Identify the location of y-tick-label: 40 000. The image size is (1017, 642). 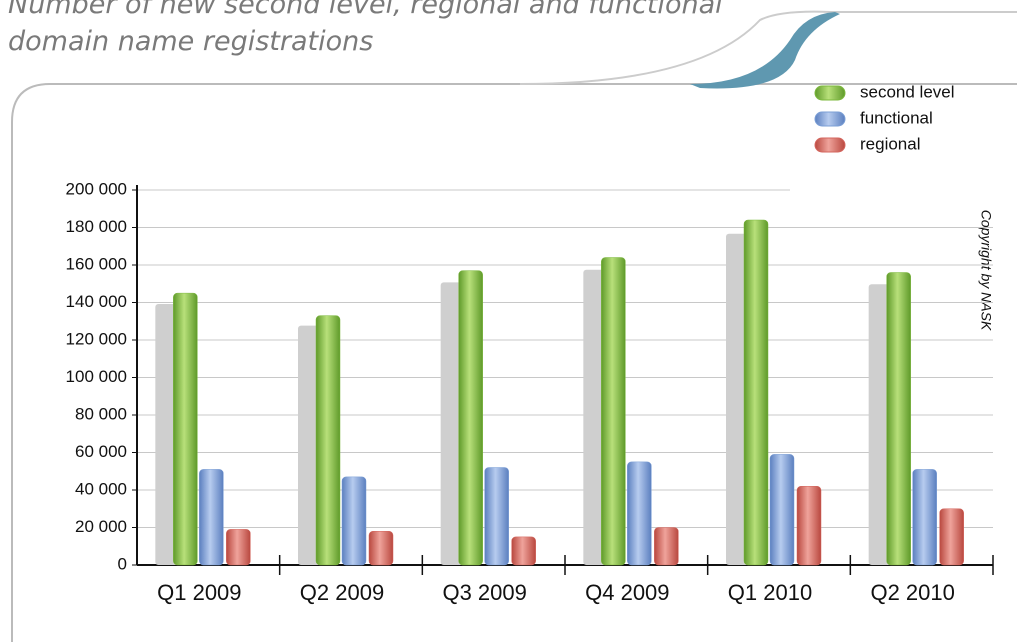
(101, 488).